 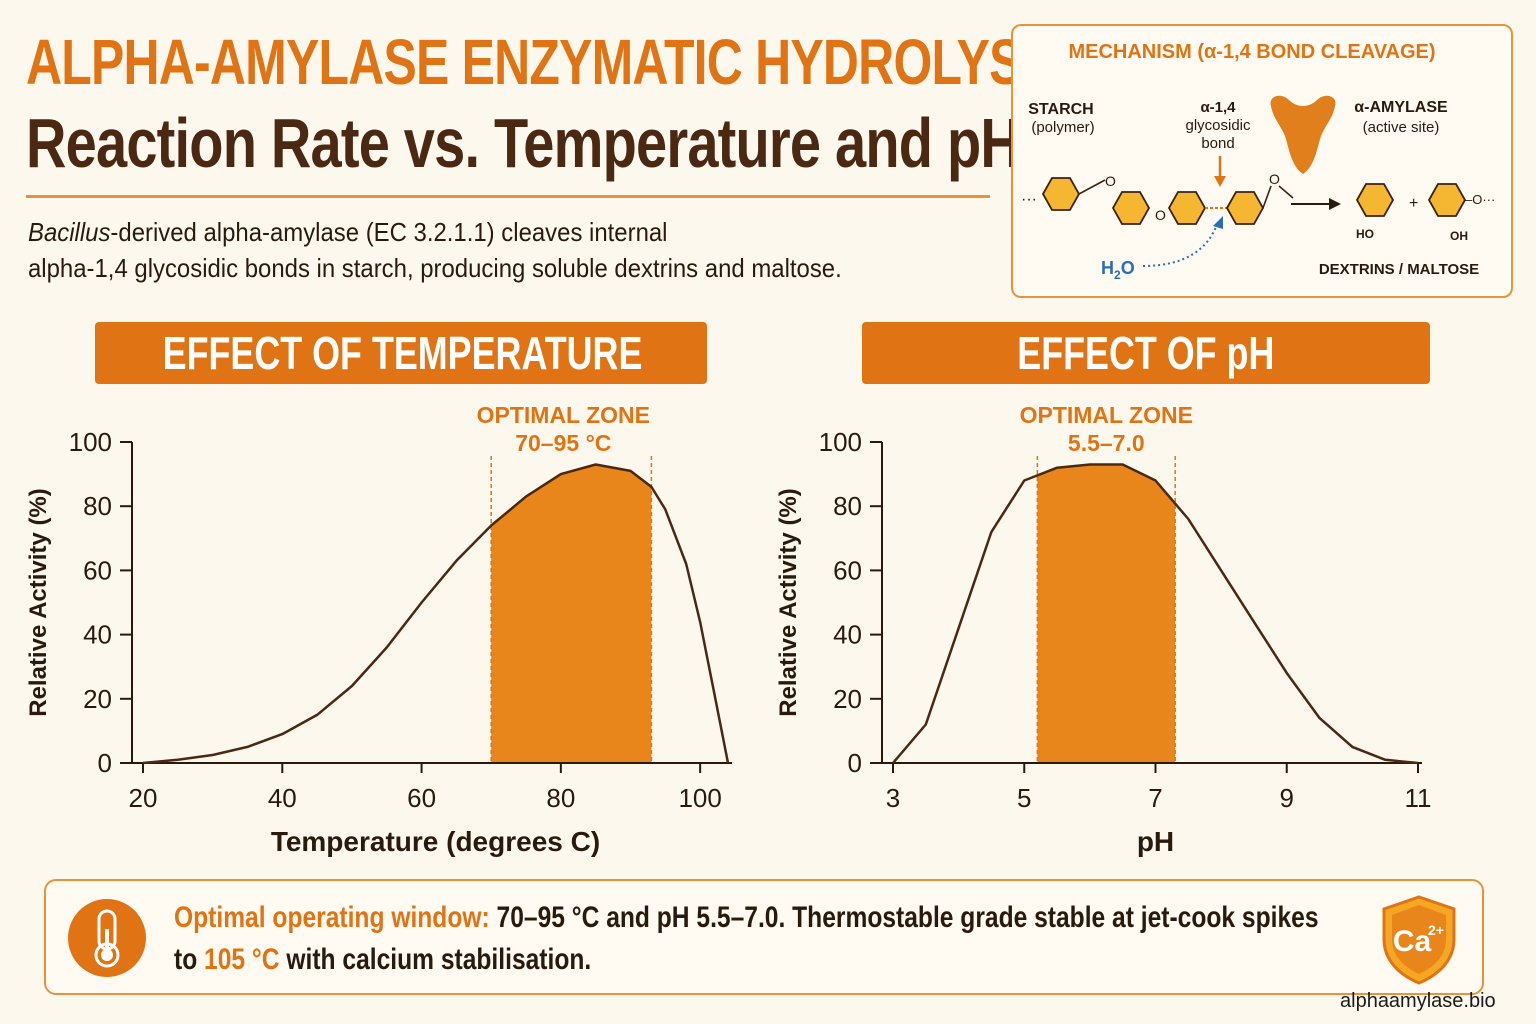 I want to click on thermometer-badge, so click(x=107, y=938).